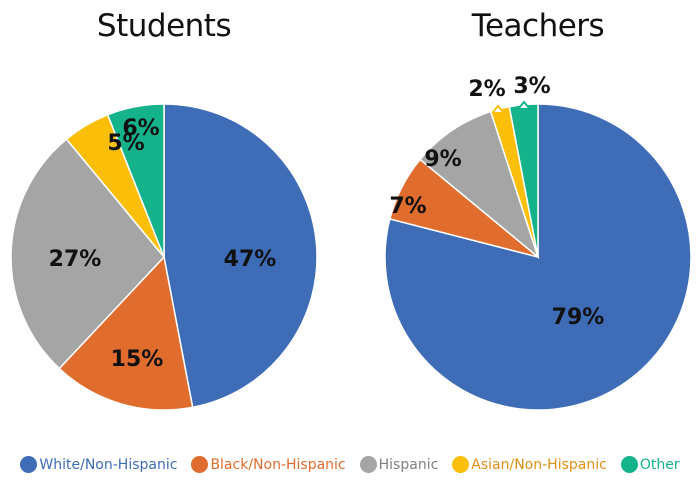  Describe the element at coordinates (659, 464) in the screenshot. I see `legend-label: Other` at that location.